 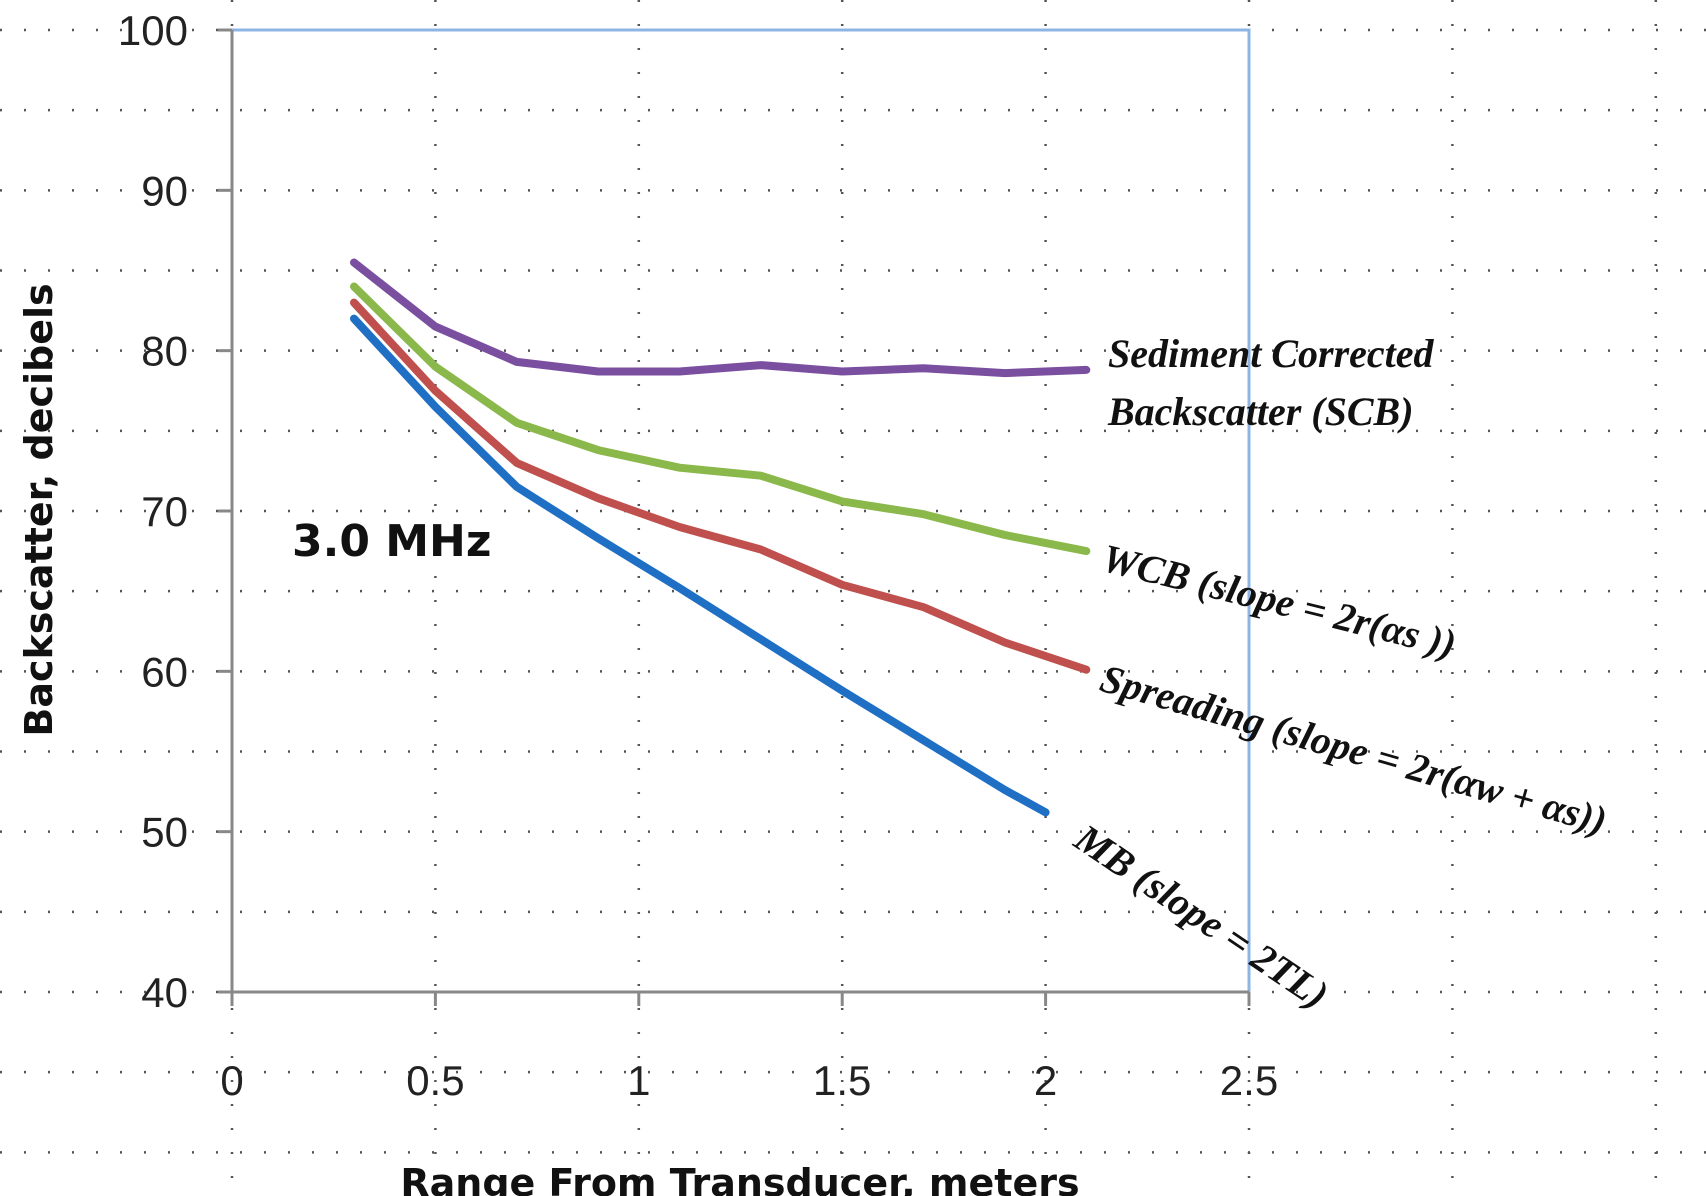 I want to click on y-tick-label: 60, so click(x=164, y=671).